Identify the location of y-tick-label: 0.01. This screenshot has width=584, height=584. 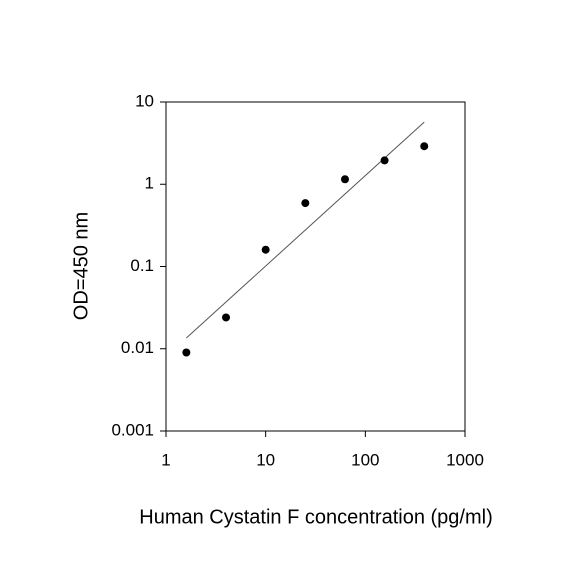
(137, 347).